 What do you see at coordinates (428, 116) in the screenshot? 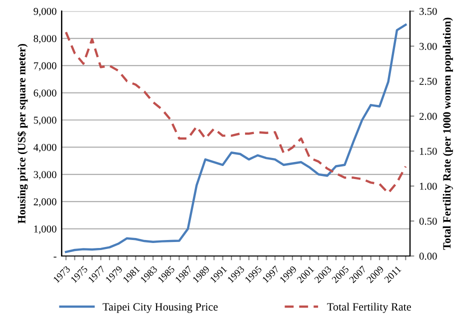
I see `y2-tick-label: 2.00` at bounding box center [428, 116].